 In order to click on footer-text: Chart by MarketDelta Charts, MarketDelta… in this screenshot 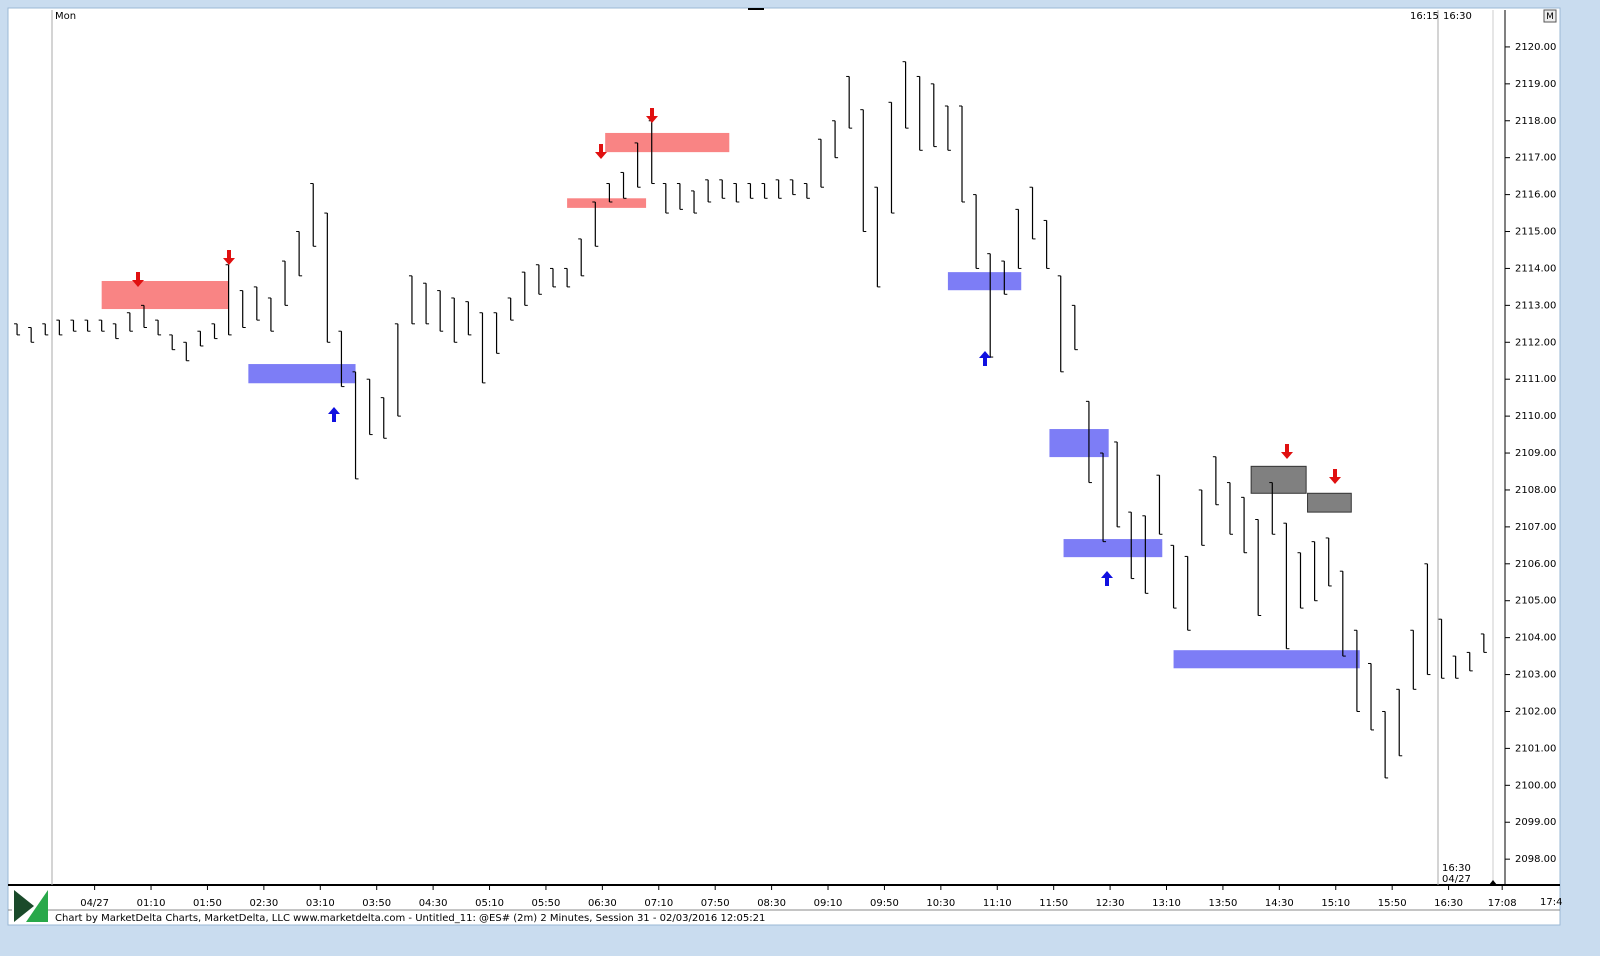, I will do `click(410, 918)`.